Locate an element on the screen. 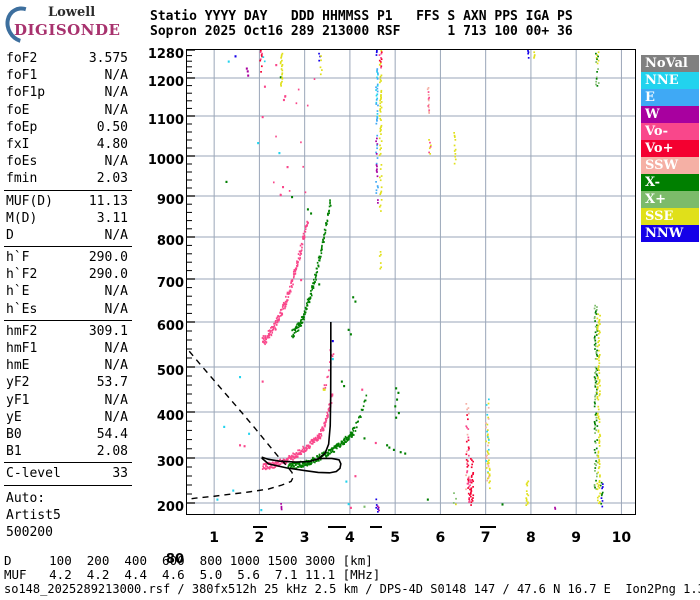 The image size is (700, 600). legend-item-nnw: NNW is located at coordinates (670, 233).